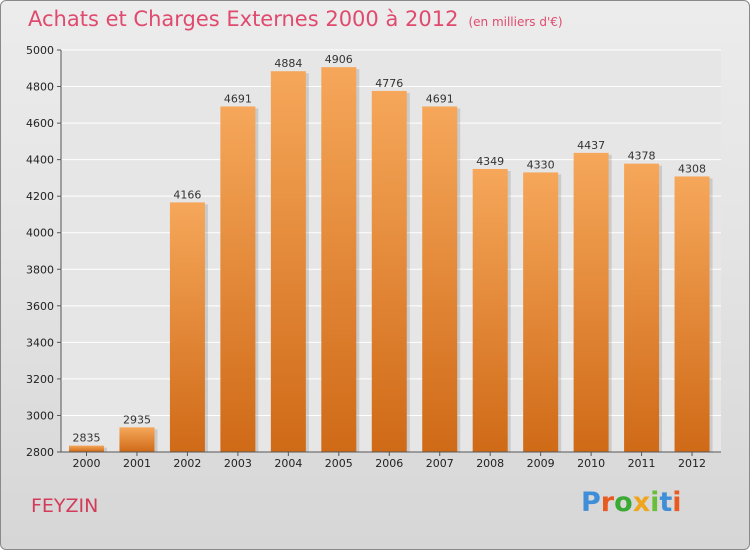 The image size is (750, 550). I want to click on y-tick-label: 4400, so click(40, 160).